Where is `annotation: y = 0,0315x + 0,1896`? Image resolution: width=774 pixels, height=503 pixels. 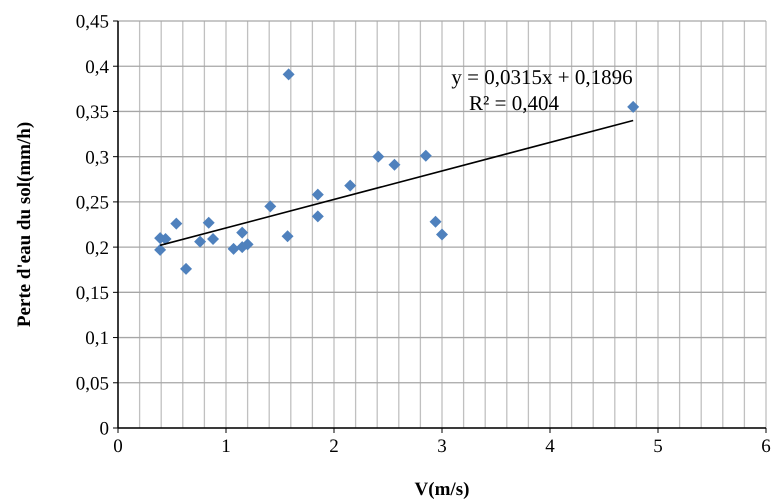
annotation: y = 0,0315x + 0,1896 is located at coordinates (542, 77).